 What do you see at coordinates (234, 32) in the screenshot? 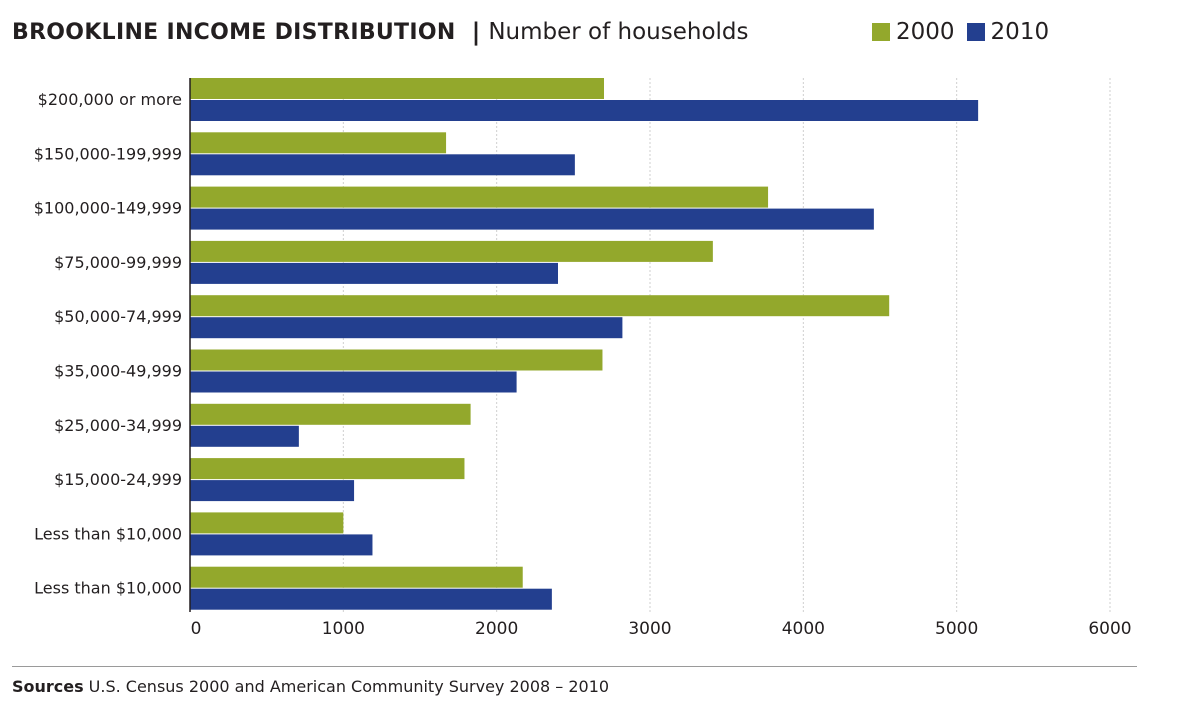
I see `chart-title: BROOKLINE INCOME DISTRIBUTION` at bounding box center [234, 32].